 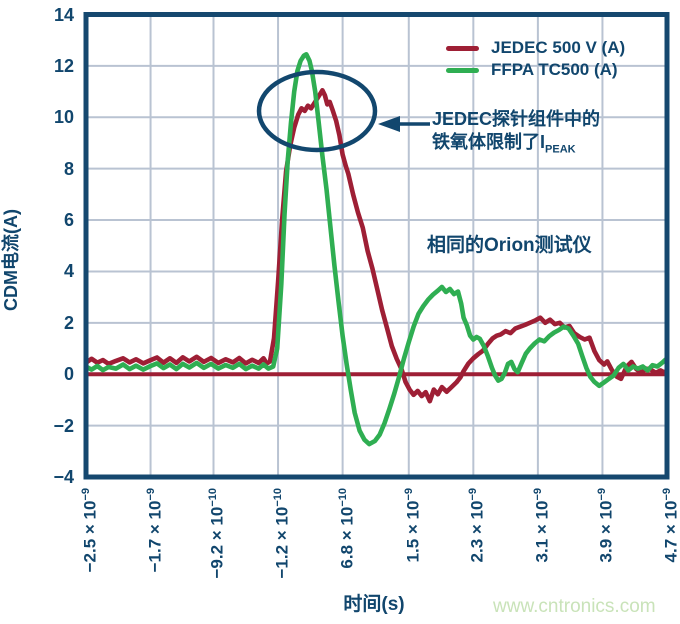 I want to click on ferrite-annotation: JEDEC探针组件中的 铁氧体限制了IPEAK, so click(x=547, y=135).